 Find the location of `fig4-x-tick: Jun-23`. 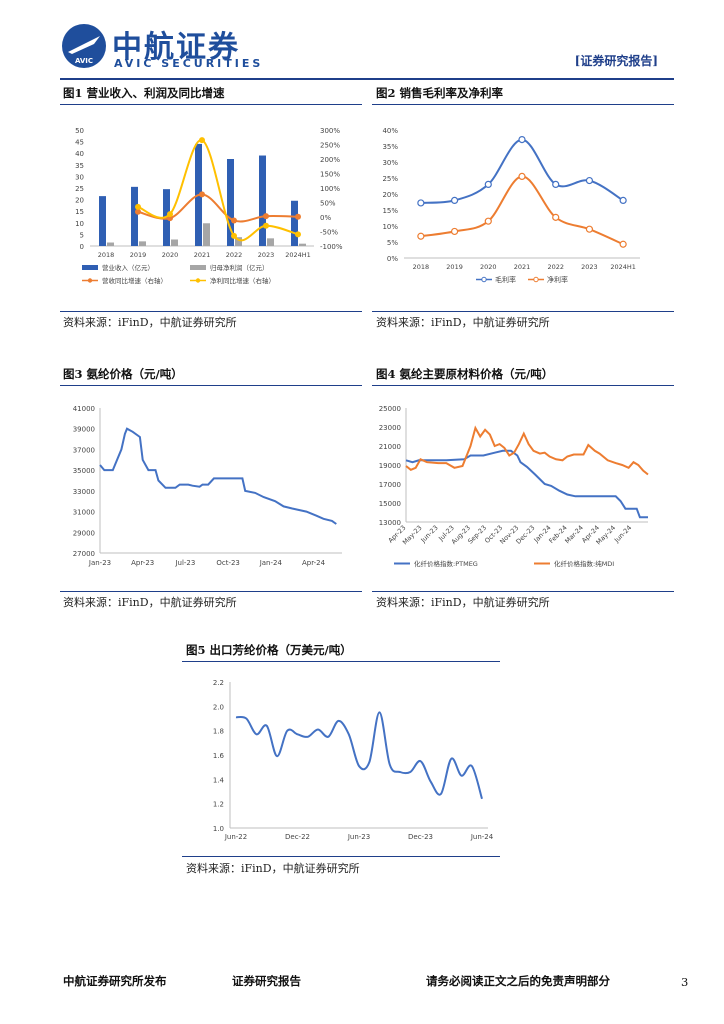

fig4-x-tick: Jun-23 is located at coordinates (429, 534).